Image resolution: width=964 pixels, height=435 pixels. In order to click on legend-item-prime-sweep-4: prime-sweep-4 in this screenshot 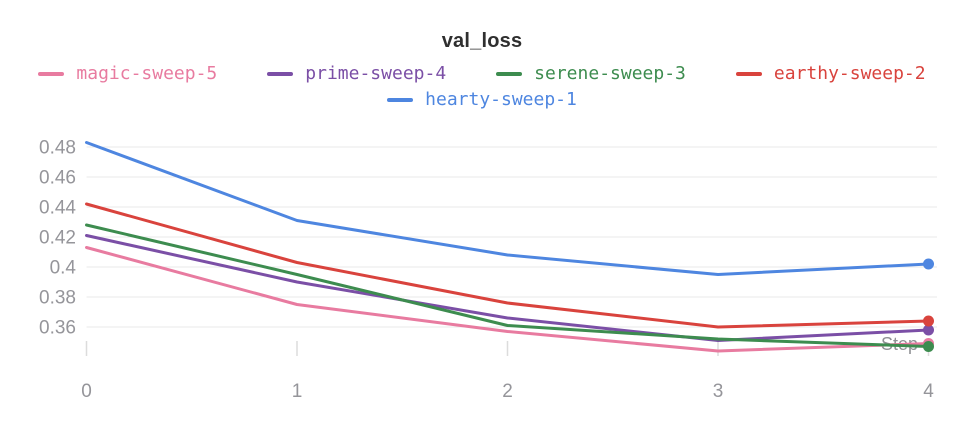, I will do `click(356, 74)`.